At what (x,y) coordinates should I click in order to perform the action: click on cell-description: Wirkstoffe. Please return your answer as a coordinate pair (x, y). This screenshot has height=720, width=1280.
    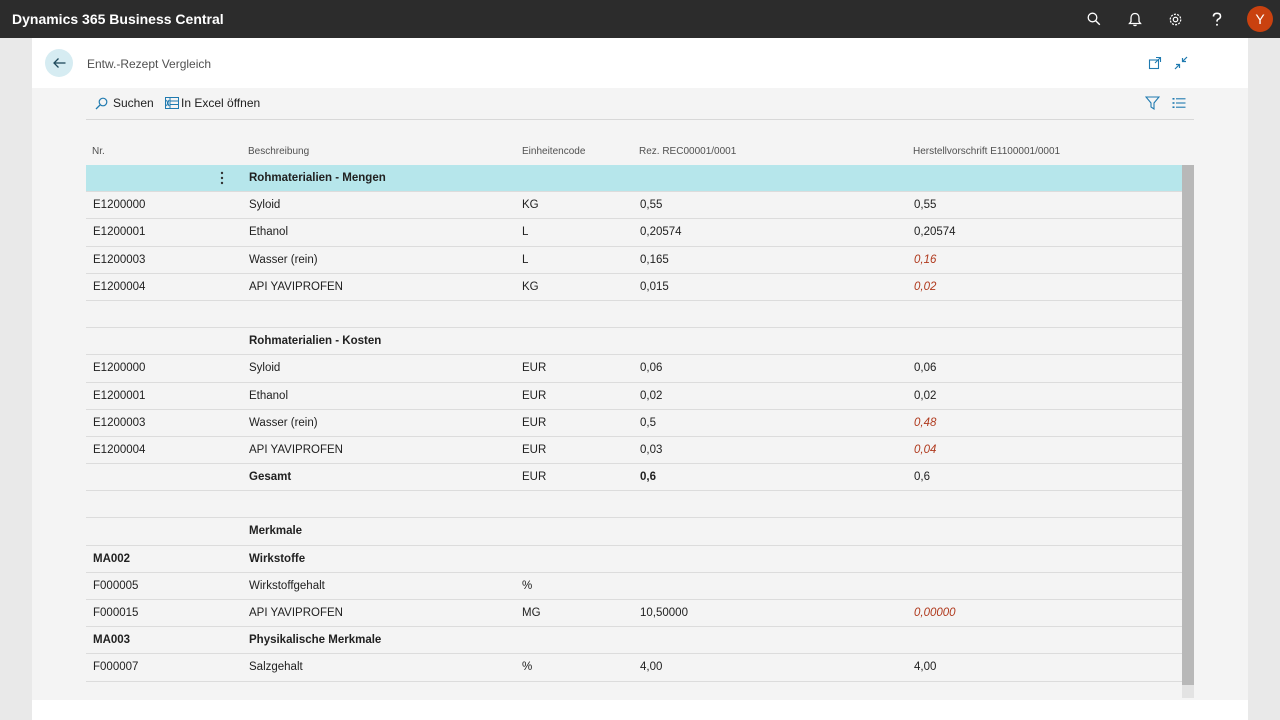
    Looking at the image, I should click on (277, 558).